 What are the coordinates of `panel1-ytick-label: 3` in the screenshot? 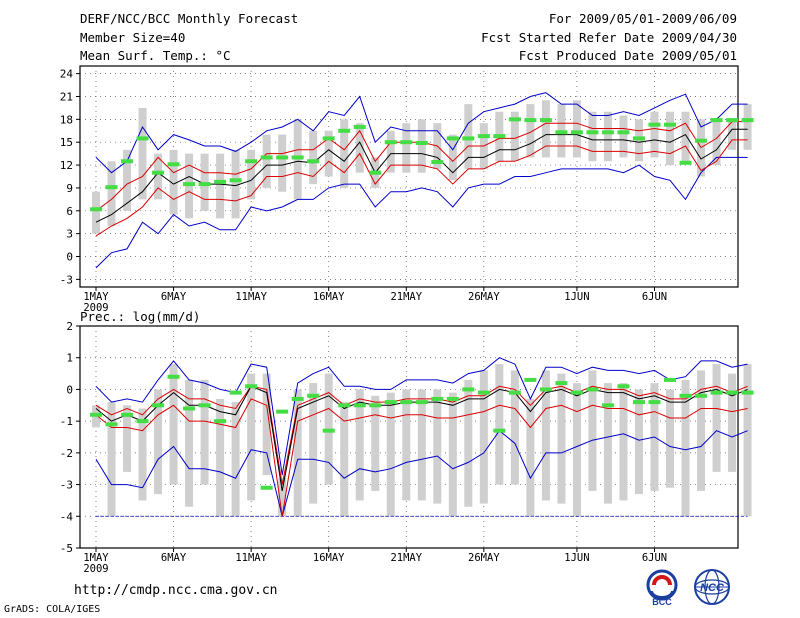 It's located at (69, 234).